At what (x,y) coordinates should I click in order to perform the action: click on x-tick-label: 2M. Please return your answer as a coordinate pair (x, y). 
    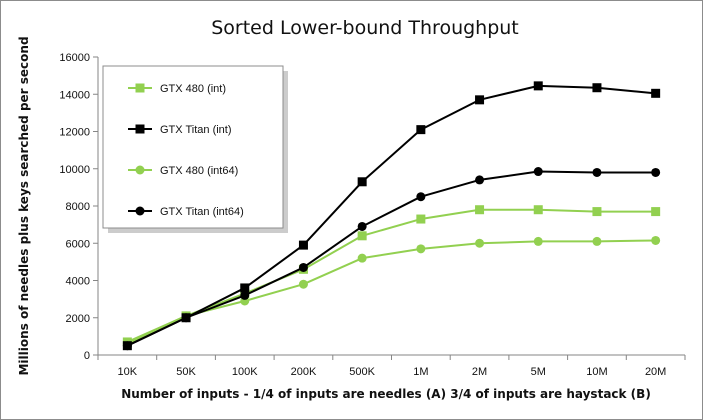
    Looking at the image, I should click on (479, 372).